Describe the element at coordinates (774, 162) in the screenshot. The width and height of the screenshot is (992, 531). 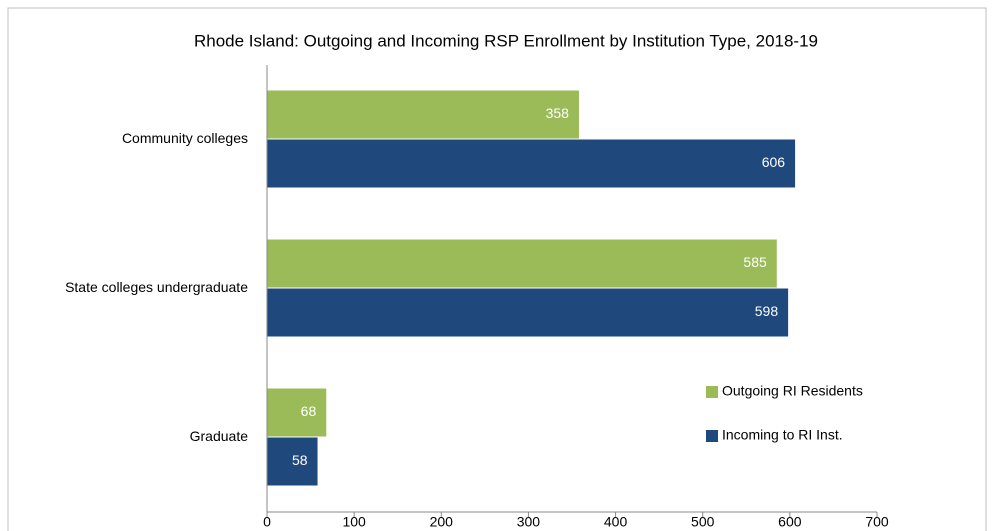
I see `data-label: 606` at that location.